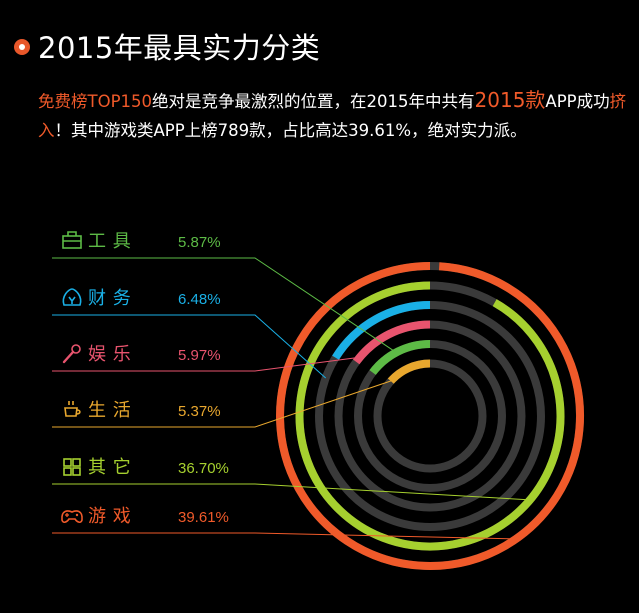  What do you see at coordinates (510, 100) in the screenshot?
I see `desc-highlight-count: 2015款` at bounding box center [510, 100].